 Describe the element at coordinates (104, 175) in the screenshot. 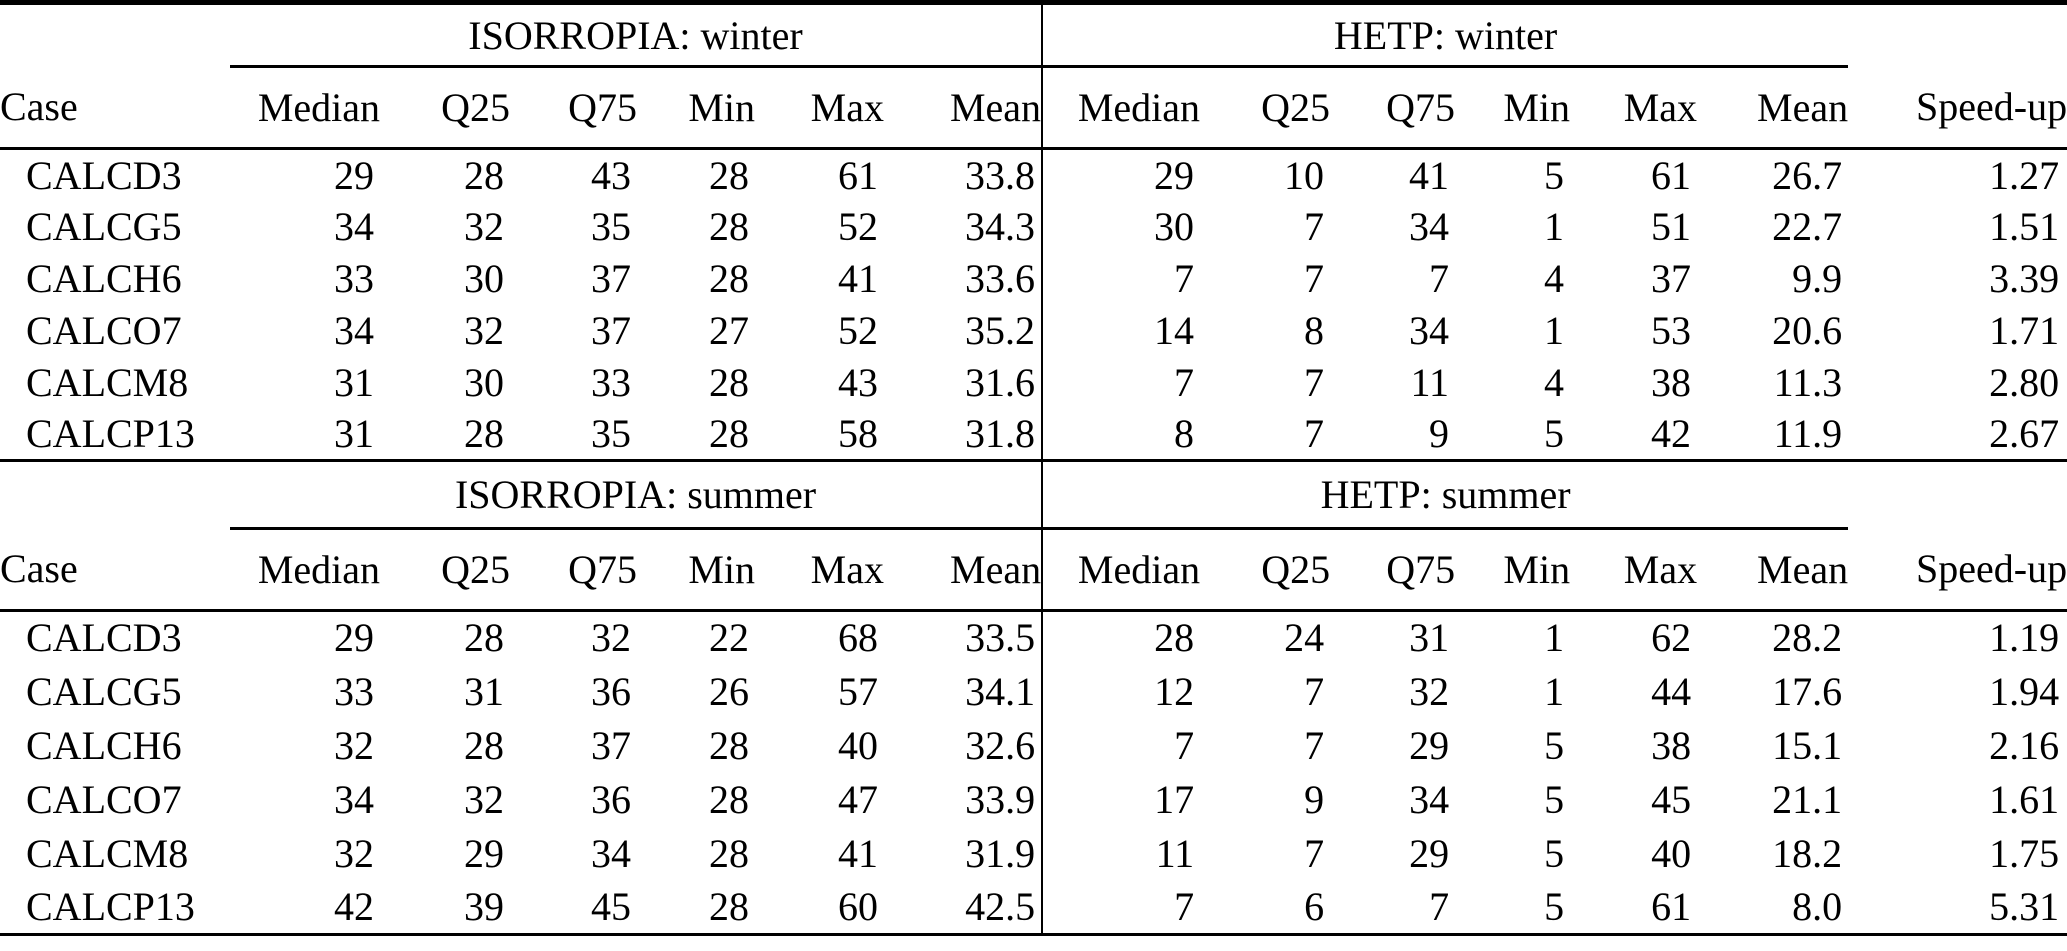

I see `case-cell: CALCD3` at that location.